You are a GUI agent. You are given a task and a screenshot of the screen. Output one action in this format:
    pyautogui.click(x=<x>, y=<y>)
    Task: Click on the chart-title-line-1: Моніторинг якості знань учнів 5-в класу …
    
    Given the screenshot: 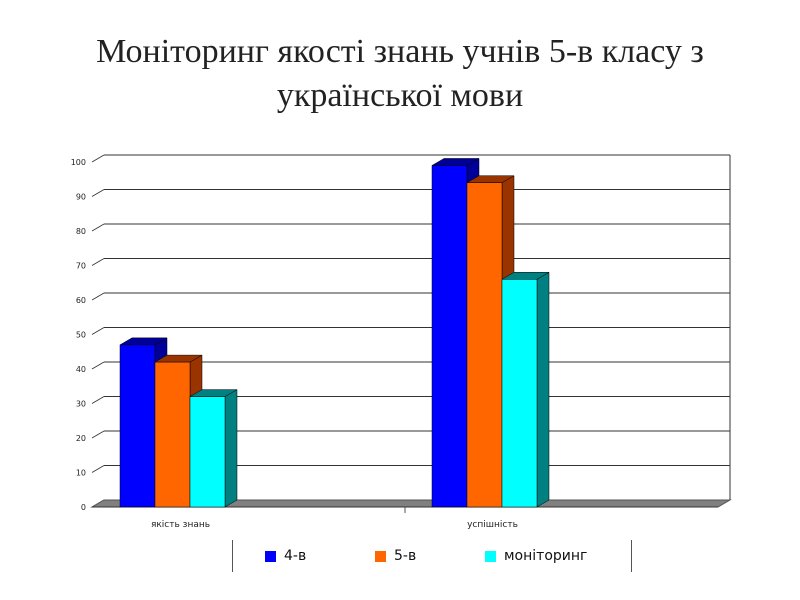 What is the action you would take?
    pyautogui.click(x=400, y=51)
    